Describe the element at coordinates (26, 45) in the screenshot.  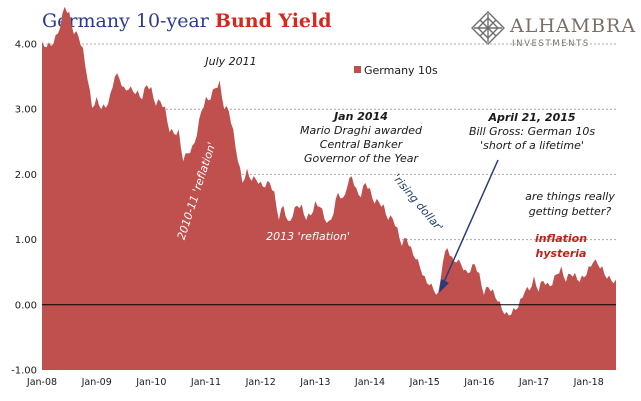
I see `y-tick-label: 4.00` at that location.